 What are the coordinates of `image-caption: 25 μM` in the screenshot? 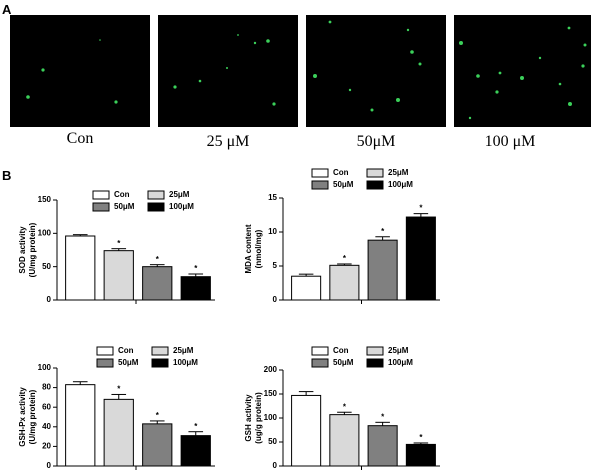 It's located at (228, 141).